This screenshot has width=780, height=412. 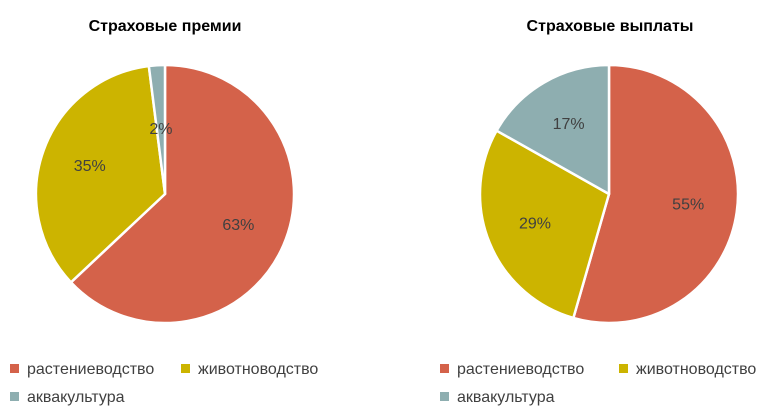 What do you see at coordinates (688, 204) in the screenshot?
I see `data-label: 55%` at bounding box center [688, 204].